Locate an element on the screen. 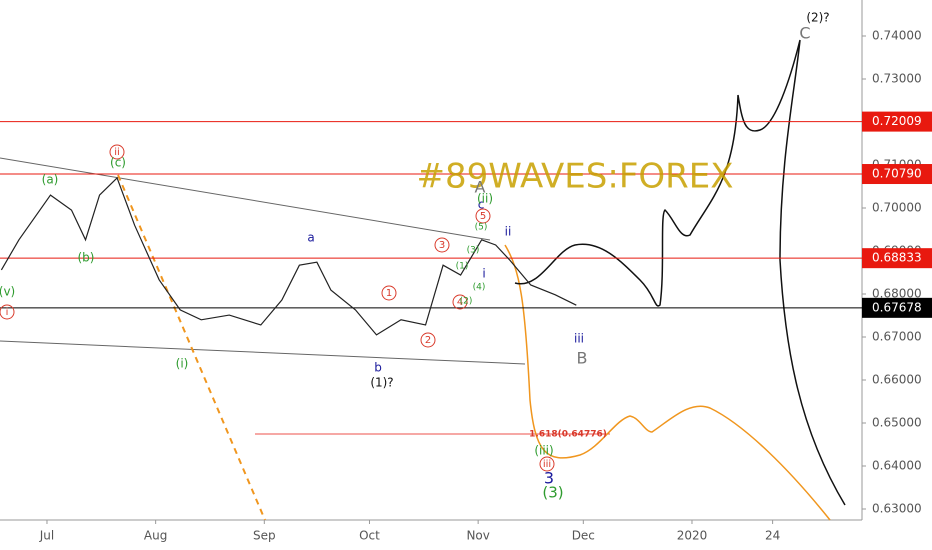 The width and height of the screenshot is (932, 550). x-tick-label: 24 is located at coordinates (772, 536).